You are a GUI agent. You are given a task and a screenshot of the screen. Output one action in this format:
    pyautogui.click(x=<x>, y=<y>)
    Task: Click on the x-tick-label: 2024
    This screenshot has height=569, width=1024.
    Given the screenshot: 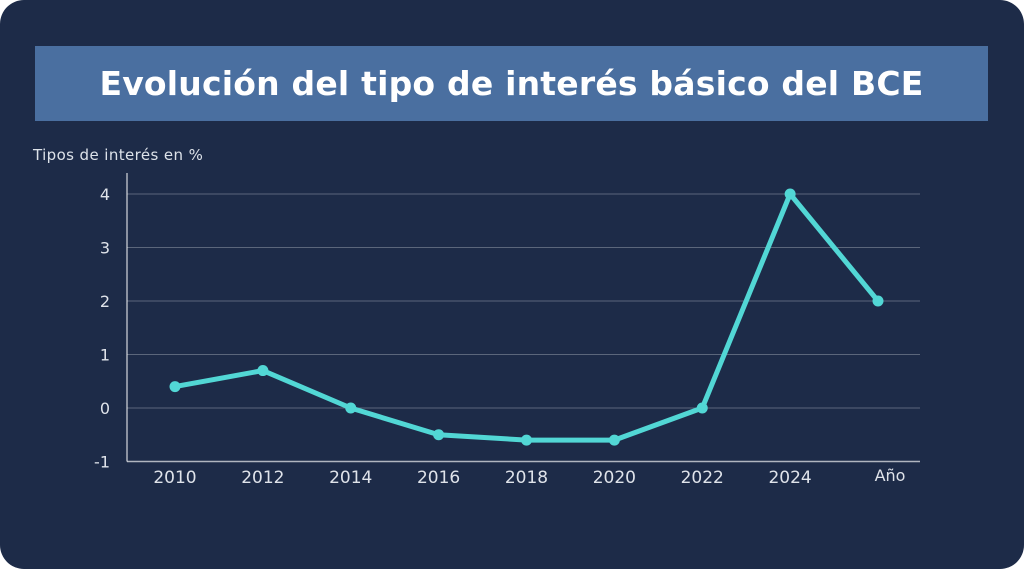 What is the action you would take?
    pyautogui.click(x=789, y=478)
    